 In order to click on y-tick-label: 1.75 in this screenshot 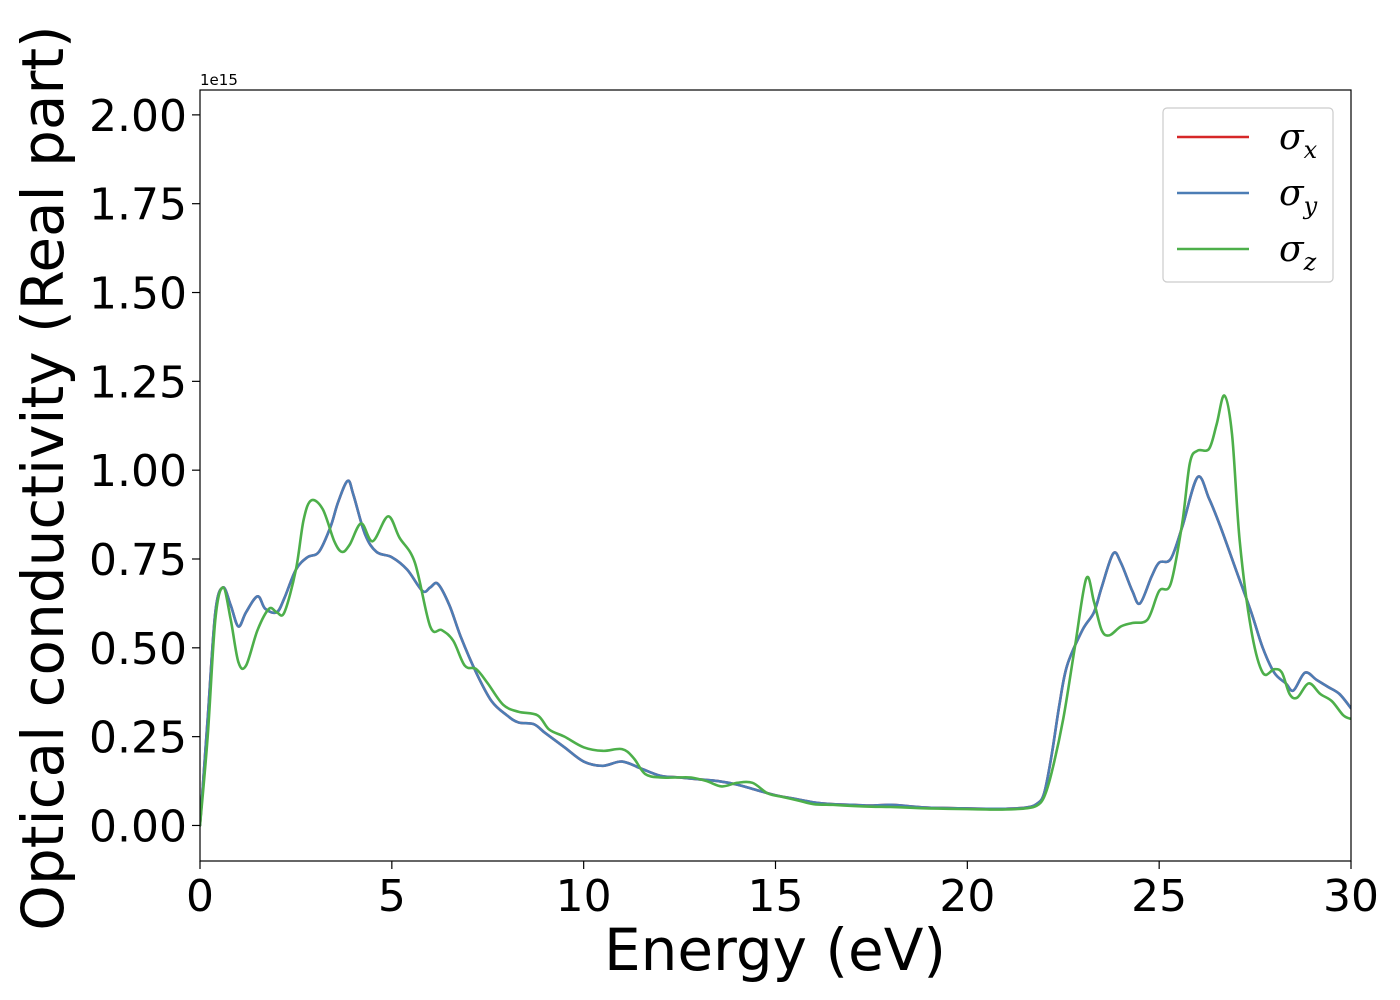, I will do `click(138, 205)`.